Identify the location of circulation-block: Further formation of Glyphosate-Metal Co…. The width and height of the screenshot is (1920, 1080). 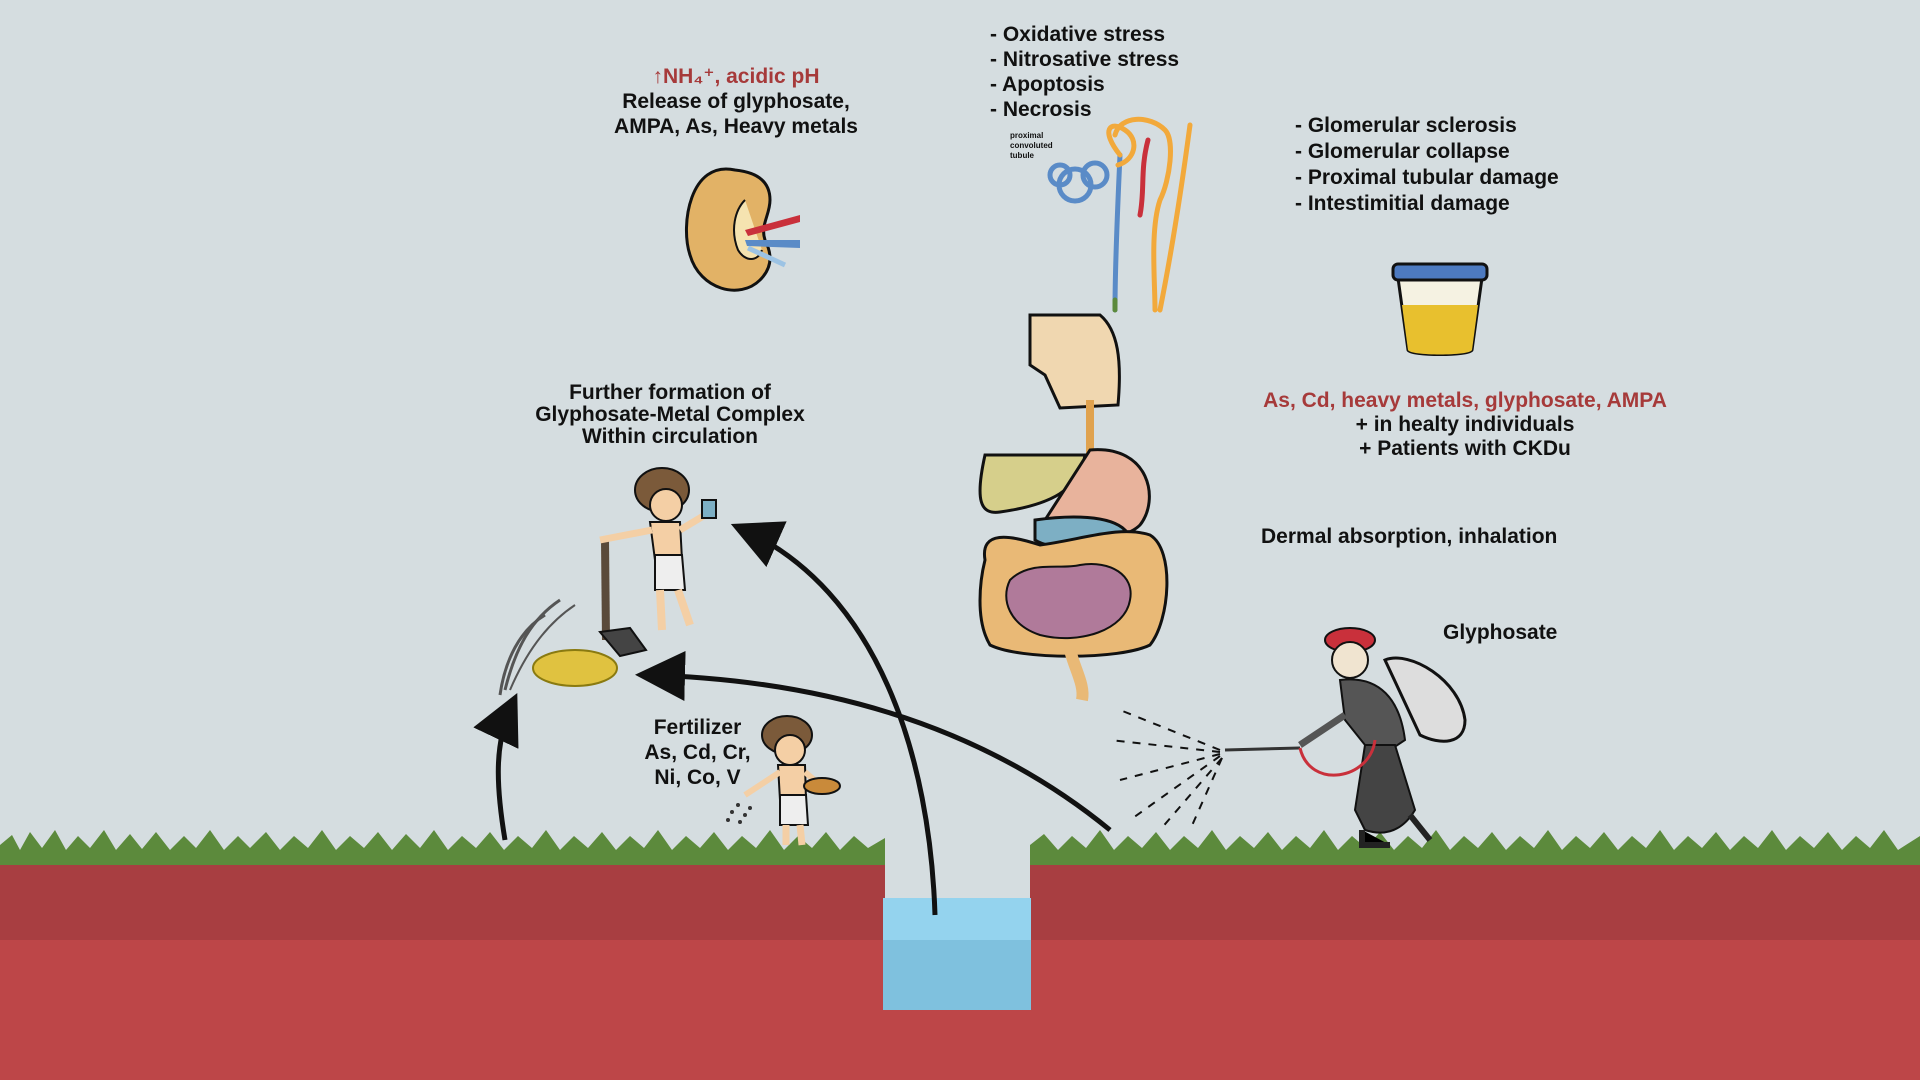
(670, 415).